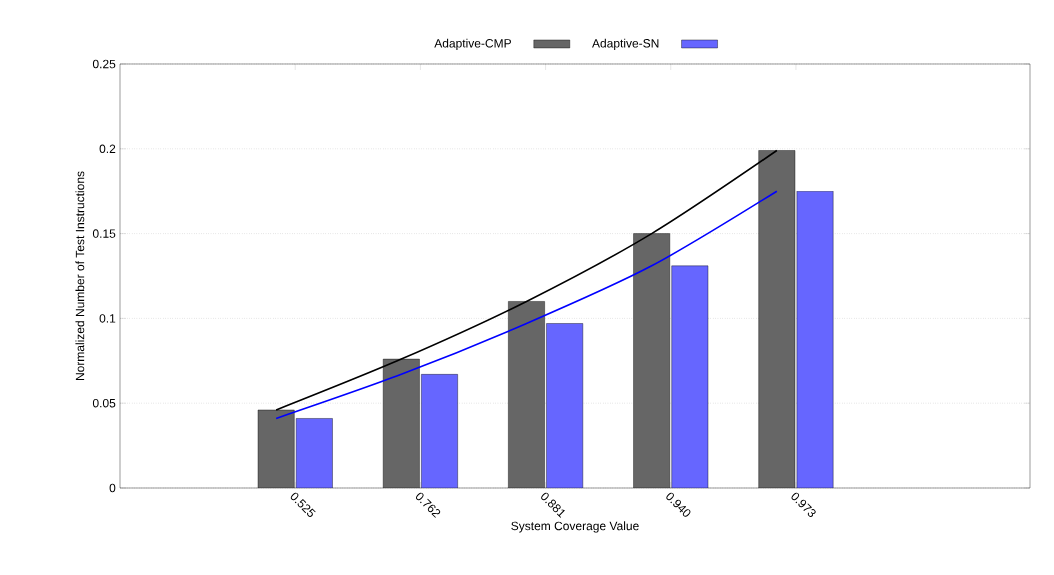 This screenshot has height=575, width=1054. What do you see at coordinates (575, 527) in the screenshot?
I see `x-axis-title: System Coverage Value` at bounding box center [575, 527].